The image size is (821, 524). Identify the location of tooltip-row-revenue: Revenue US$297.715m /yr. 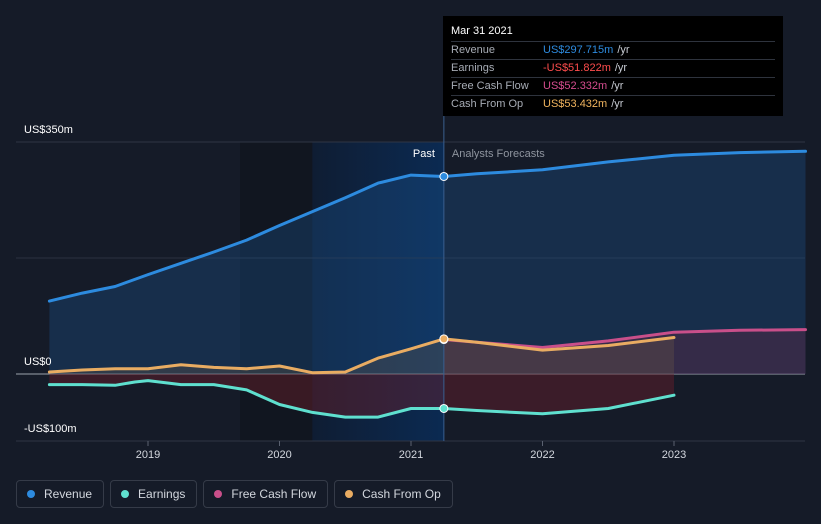
(613, 51).